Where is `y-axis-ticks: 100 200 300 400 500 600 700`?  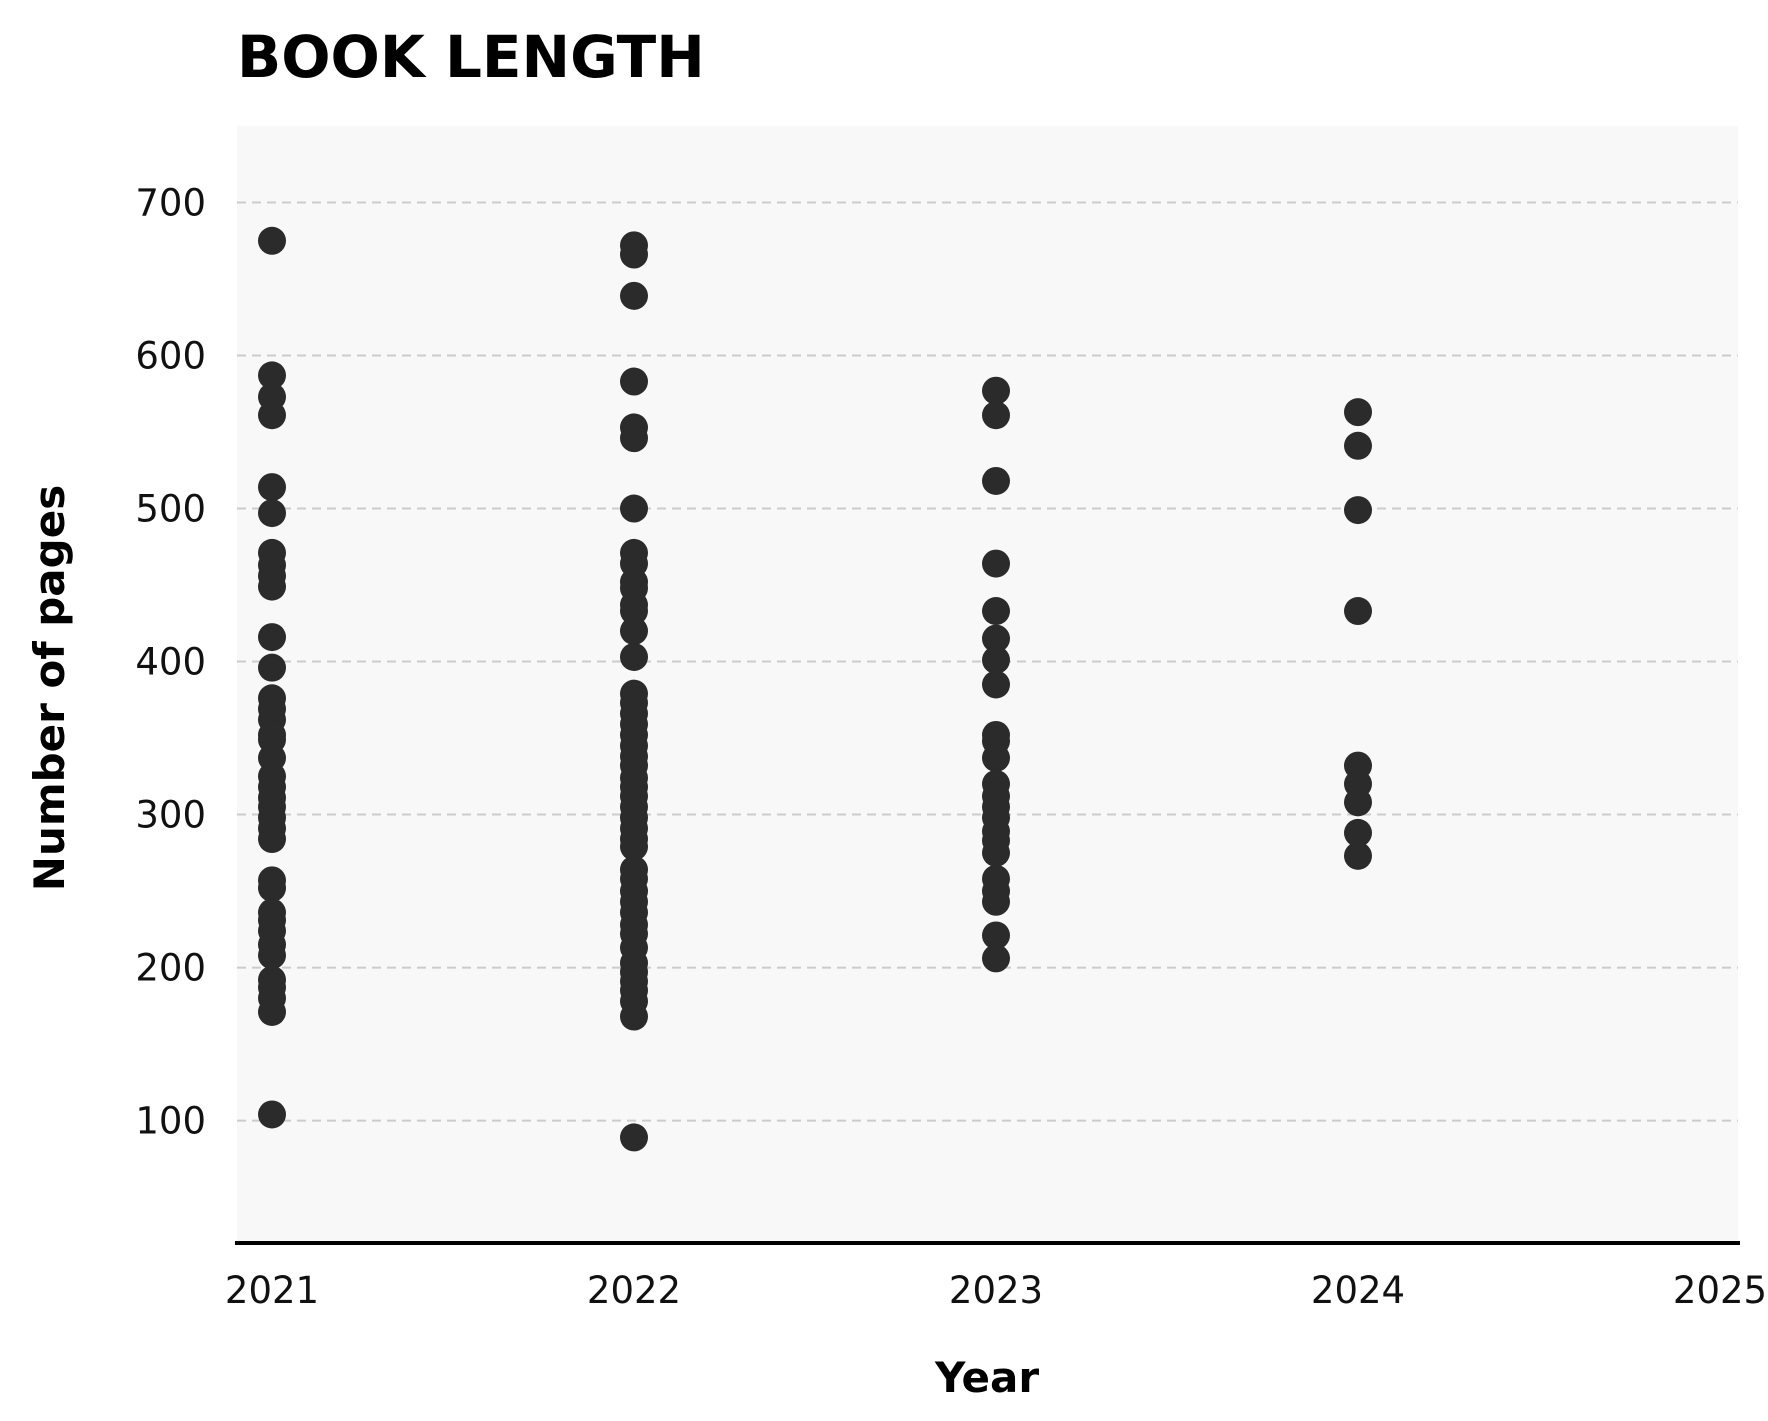
y-axis-ticks: 100 200 300 400 500 600 700 is located at coordinates (170, 662).